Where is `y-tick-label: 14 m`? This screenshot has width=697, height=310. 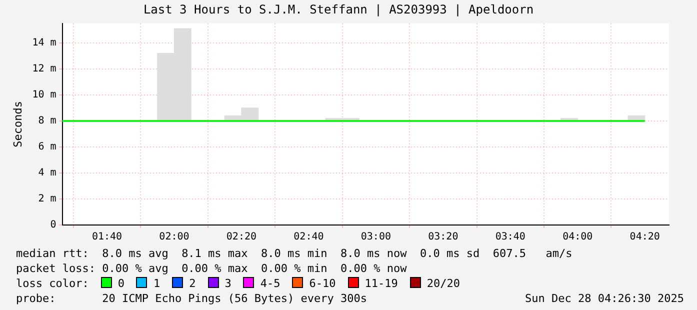
y-tick-label: 14 m is located at coordinates (44, 43).